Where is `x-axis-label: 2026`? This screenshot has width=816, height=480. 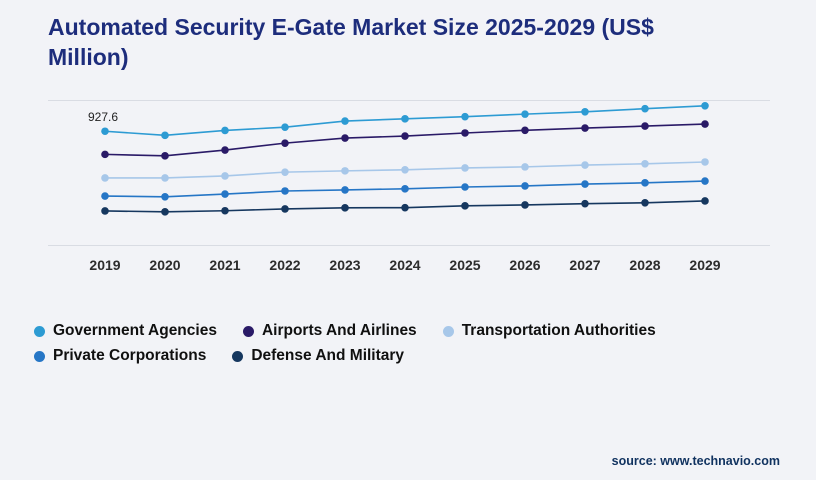 x-axis-label: 2026 is located at coordinates (524, 265).